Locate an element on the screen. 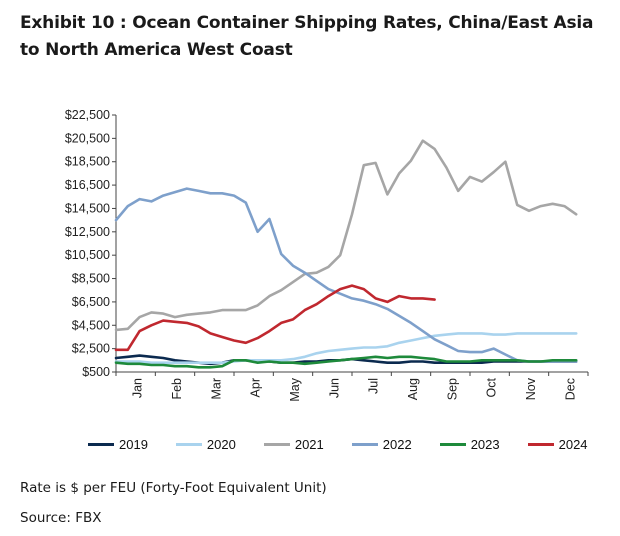  legend-item-2021: 2021 is located at coordinates (293, 444).